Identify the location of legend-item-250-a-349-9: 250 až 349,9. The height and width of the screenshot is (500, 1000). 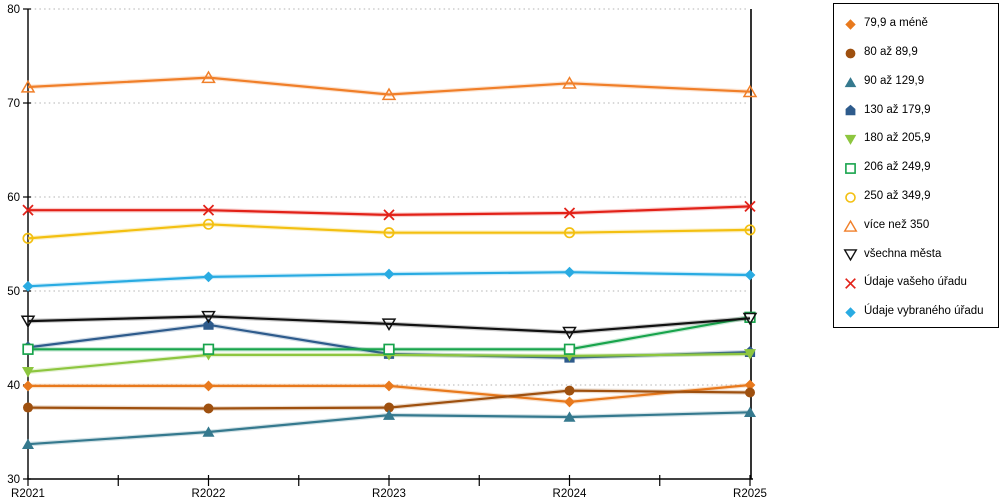
(916, 197).